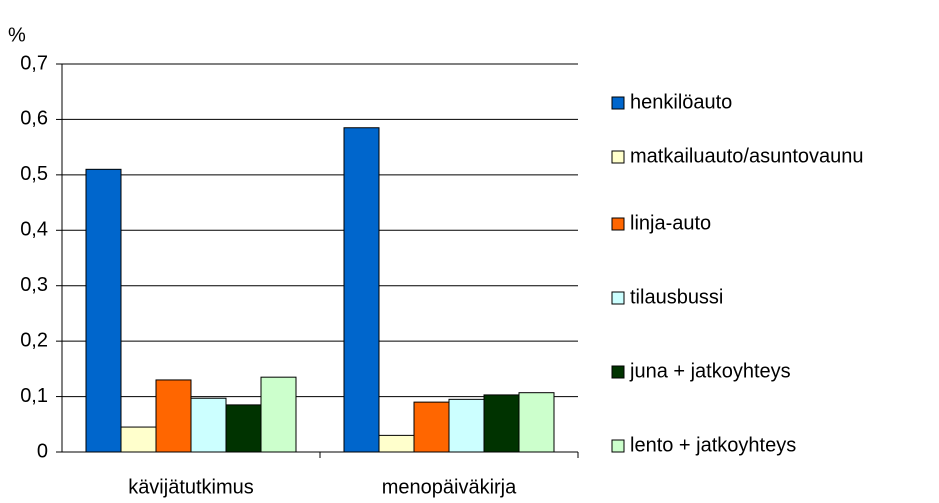  Describe the element at coordinates (713, 445) in the screenshot. I see `legend-label: lento + jatkoyhteys` at that location.